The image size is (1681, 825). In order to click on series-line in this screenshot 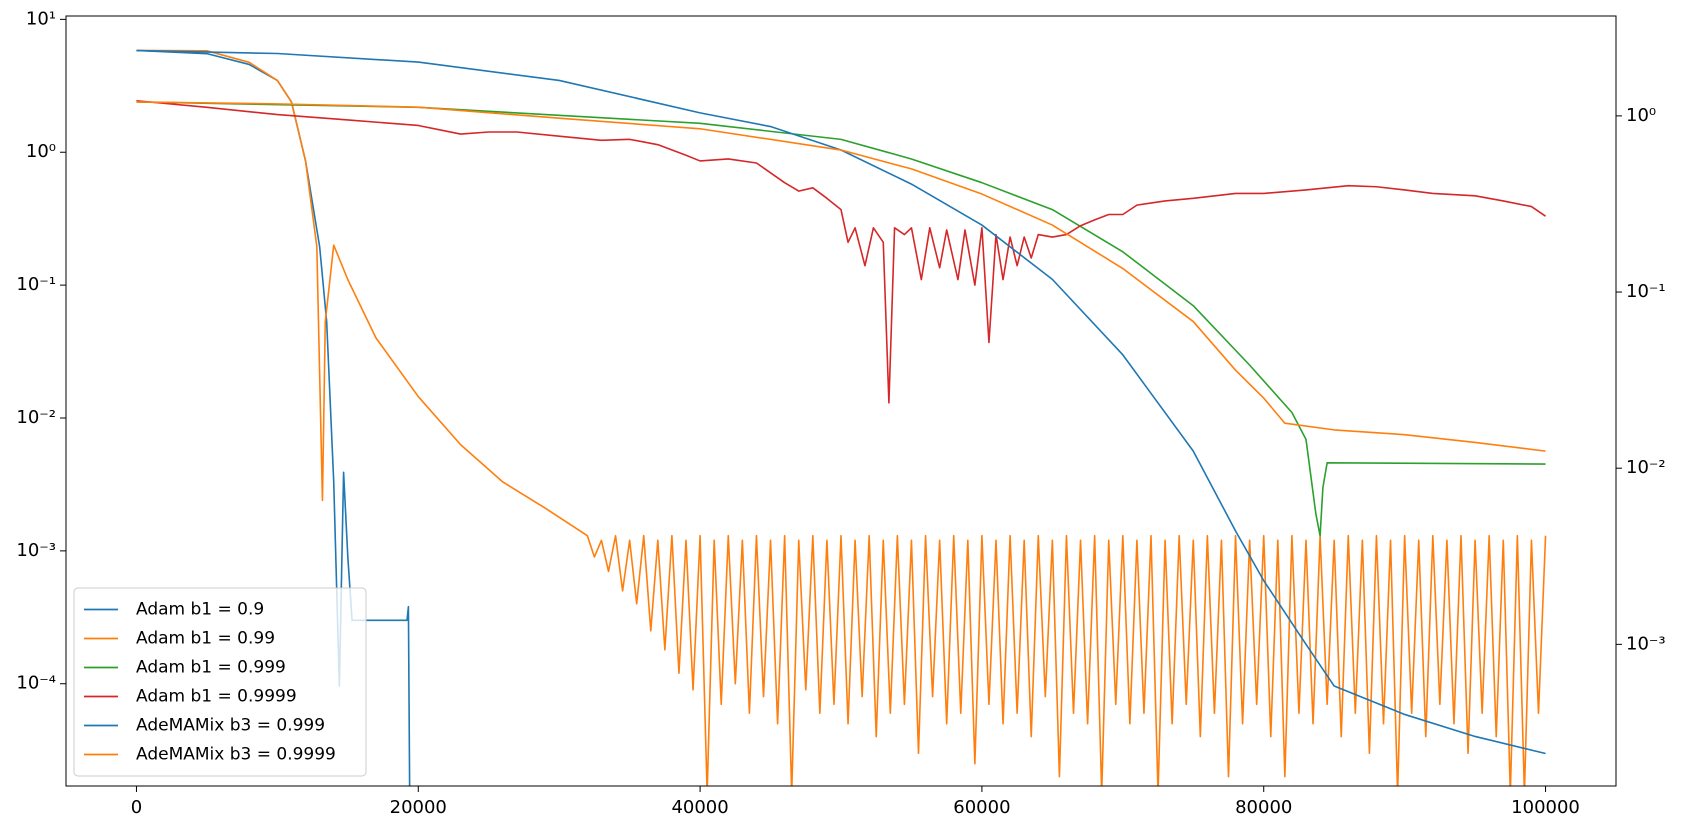, I will do `click(273, 417)`.